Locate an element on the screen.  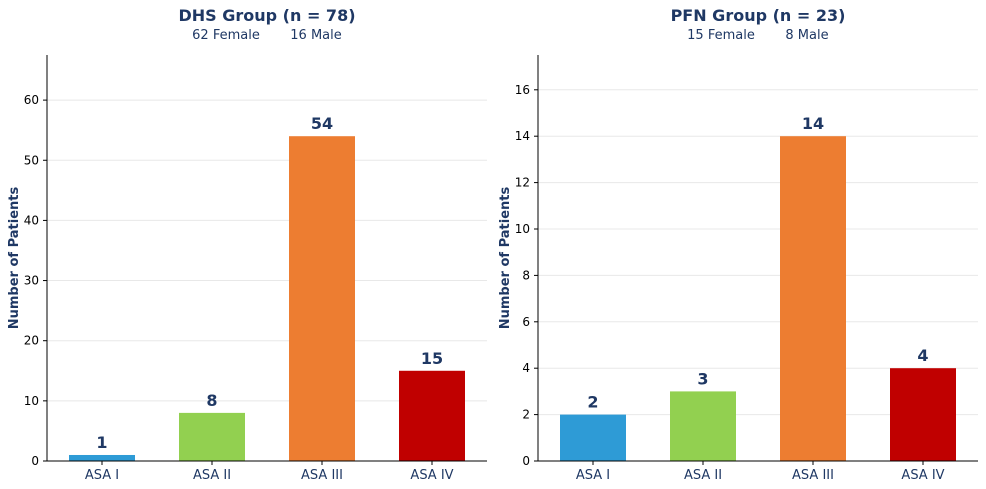
data-label-pfn-2: 14 is located at coordinates (813, 123).